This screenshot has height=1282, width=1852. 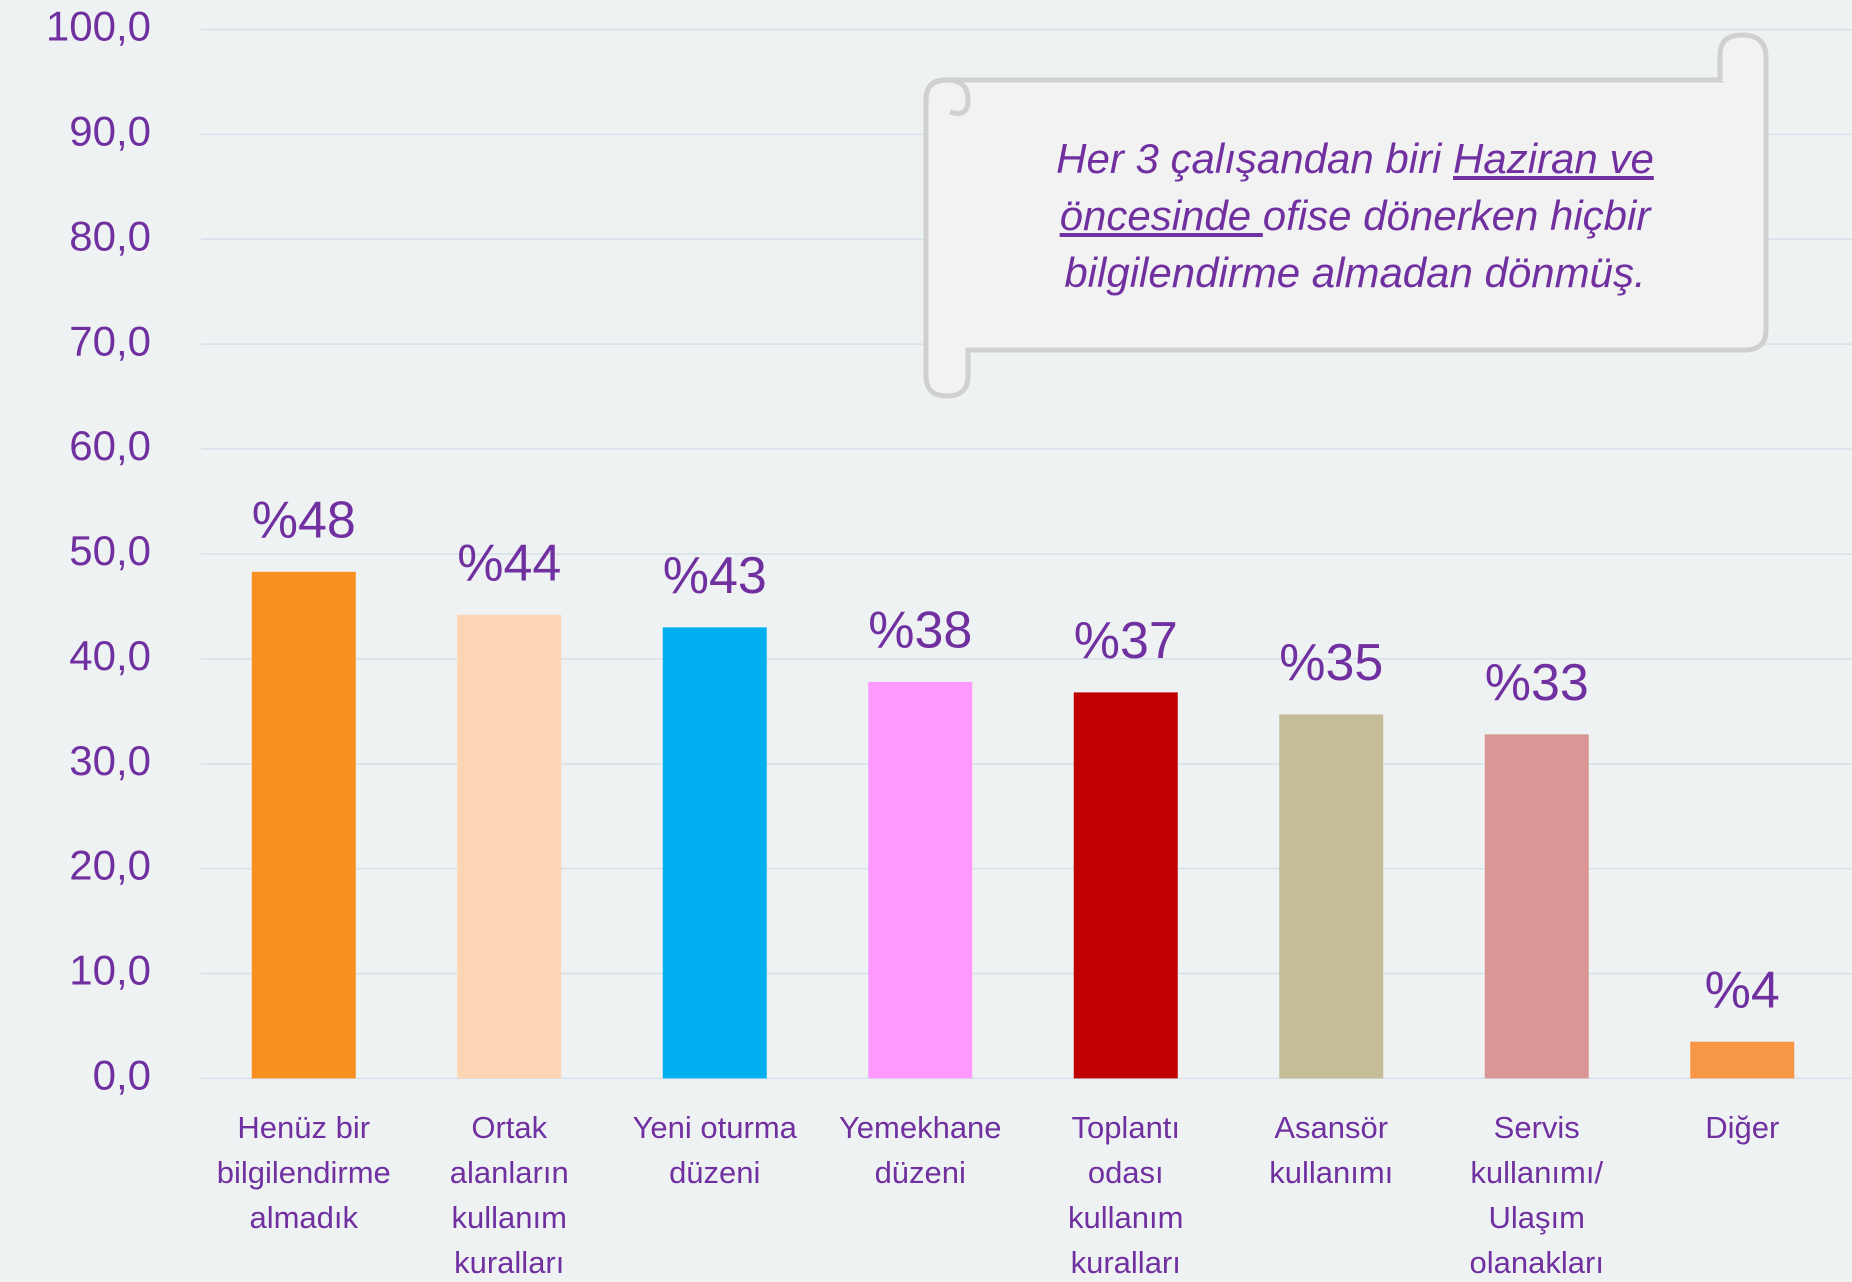 I want to click on scroll-banner, so click(x=1346, y=215).